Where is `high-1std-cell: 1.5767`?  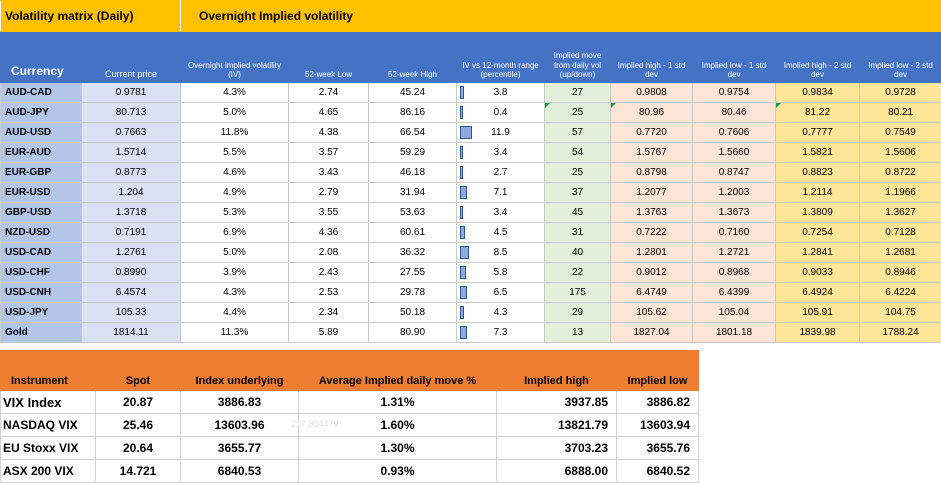
high-1std-cell: 1.5767 is located at coordinates (652, 153).